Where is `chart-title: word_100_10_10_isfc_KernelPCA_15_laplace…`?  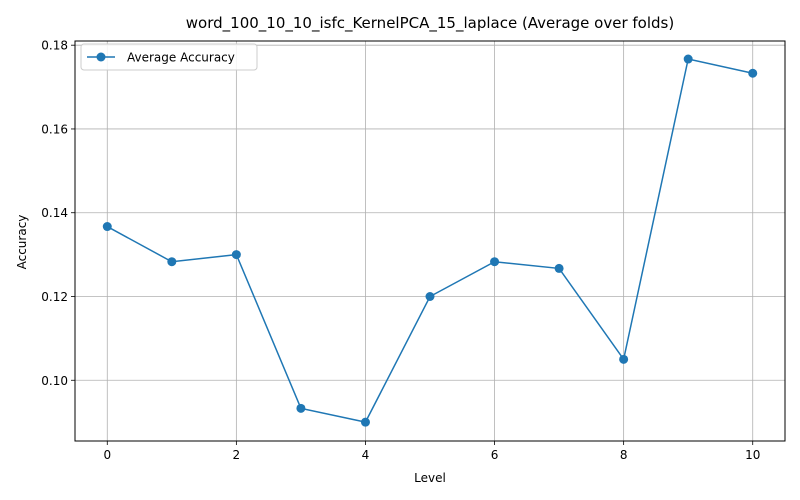
chart-title: word_100_10_10_isfc_KernelPCA_15_laplace… is located at coordinates (430, 23).